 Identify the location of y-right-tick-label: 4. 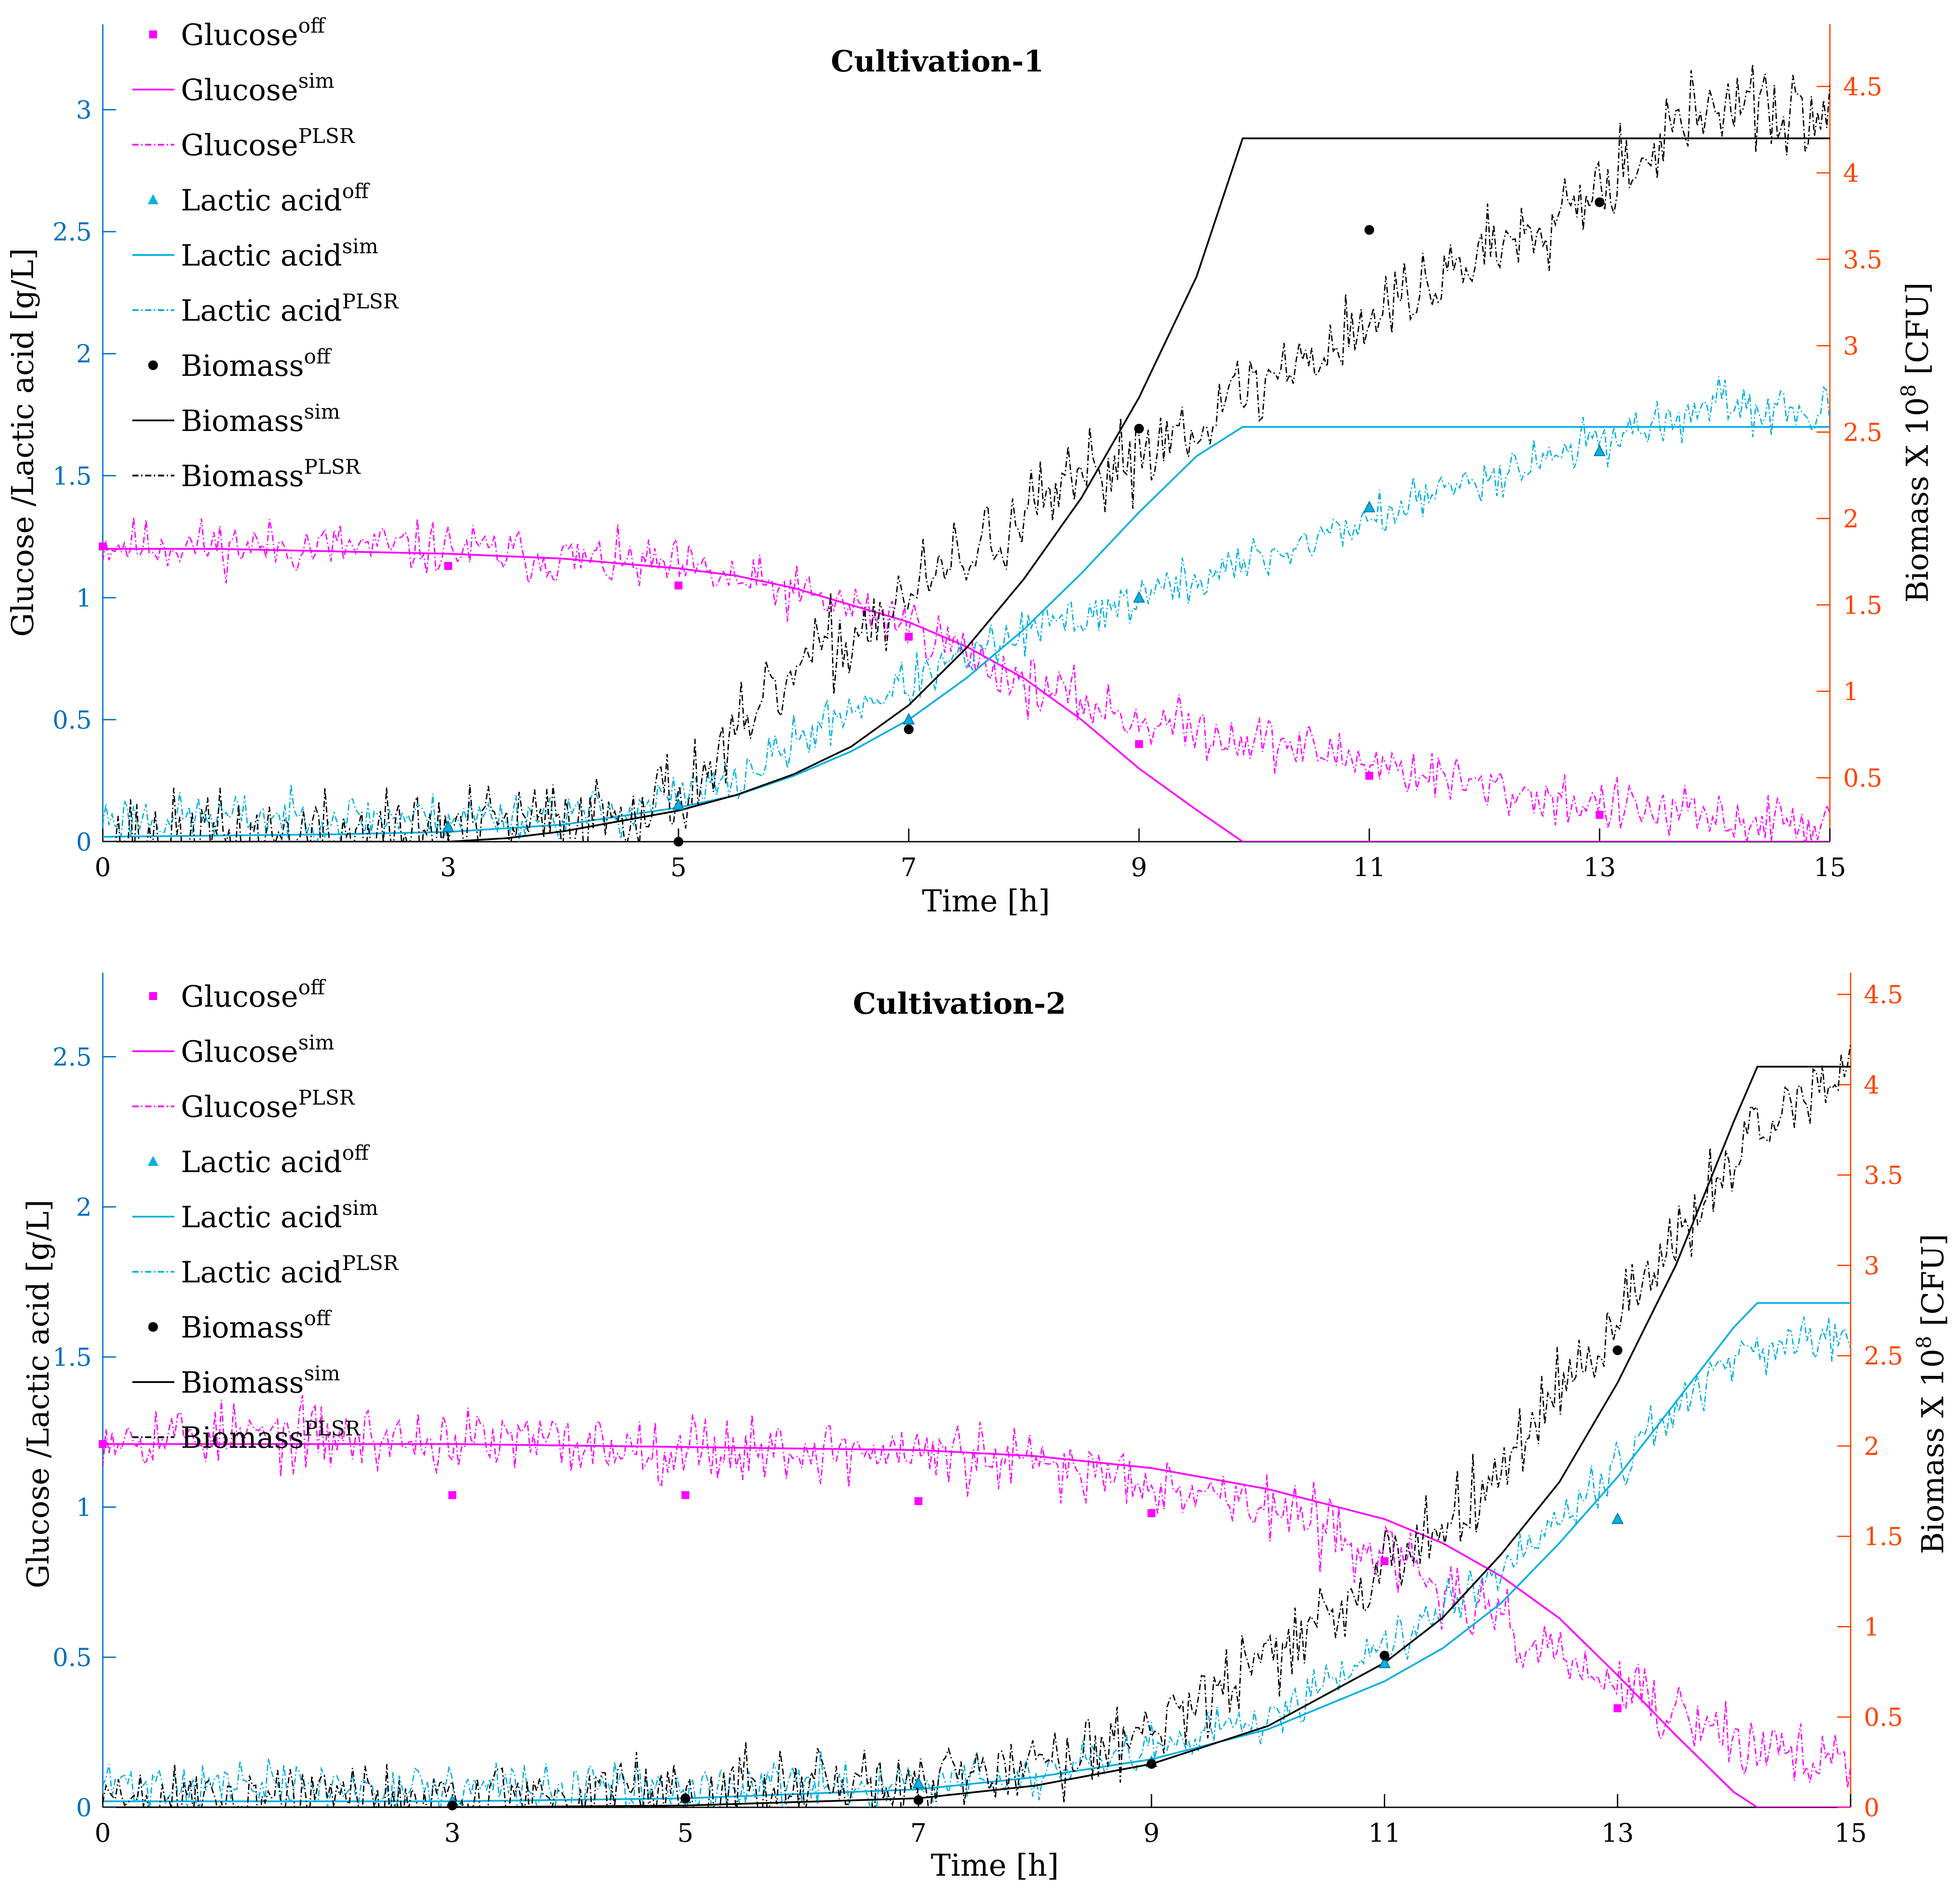
(1851, 173).